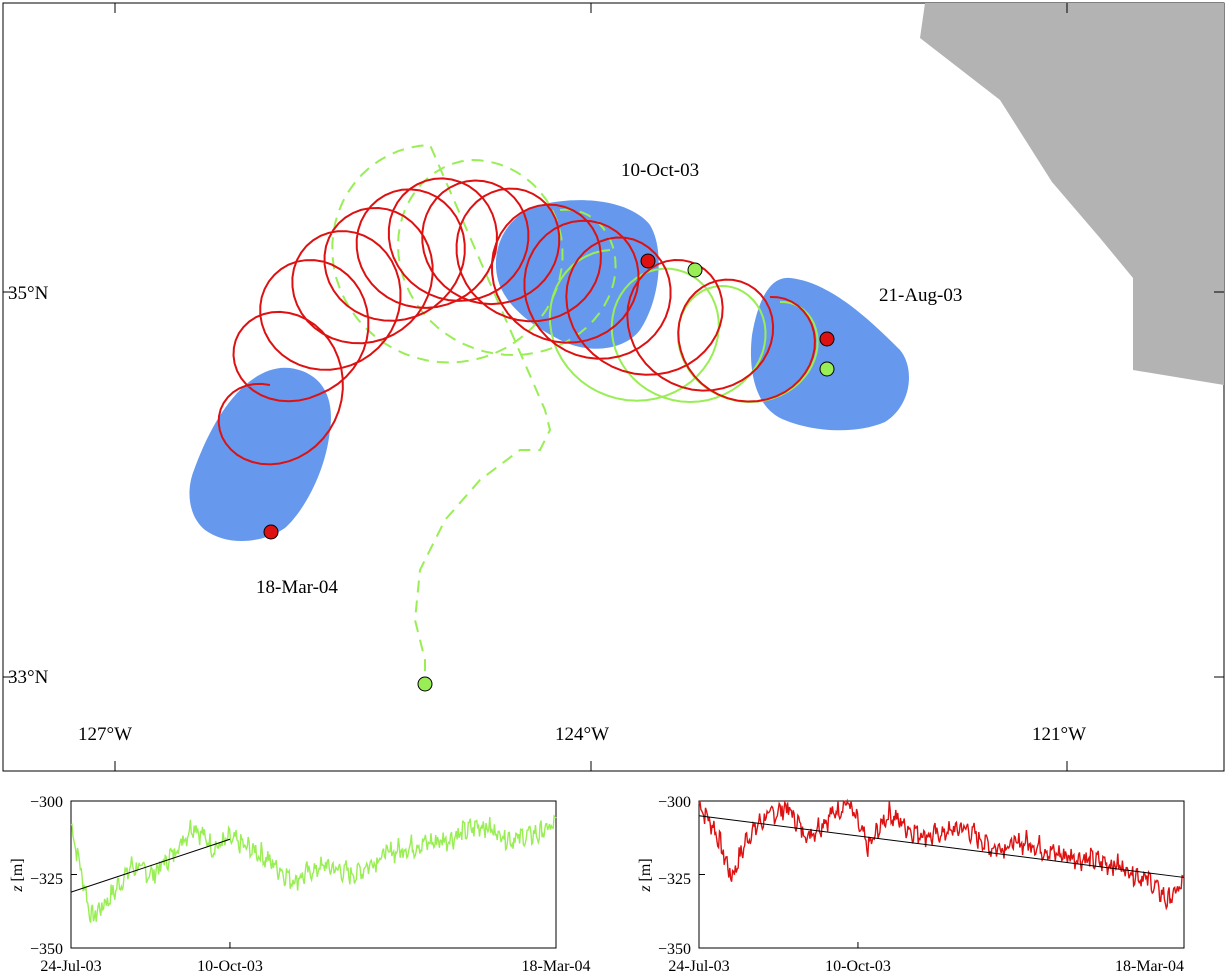  Describe the element at coordinates (827, 339) in the screenshot. I see `red-float-start-marker` at that location.